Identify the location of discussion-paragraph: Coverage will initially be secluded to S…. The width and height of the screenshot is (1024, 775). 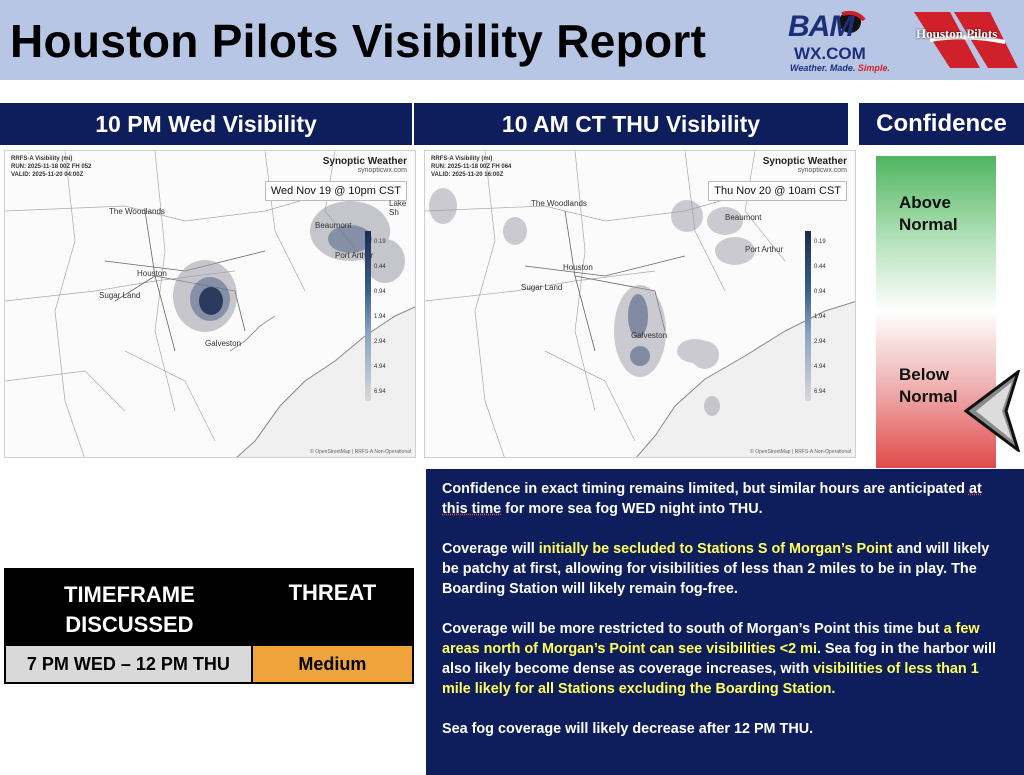
(716, 569).